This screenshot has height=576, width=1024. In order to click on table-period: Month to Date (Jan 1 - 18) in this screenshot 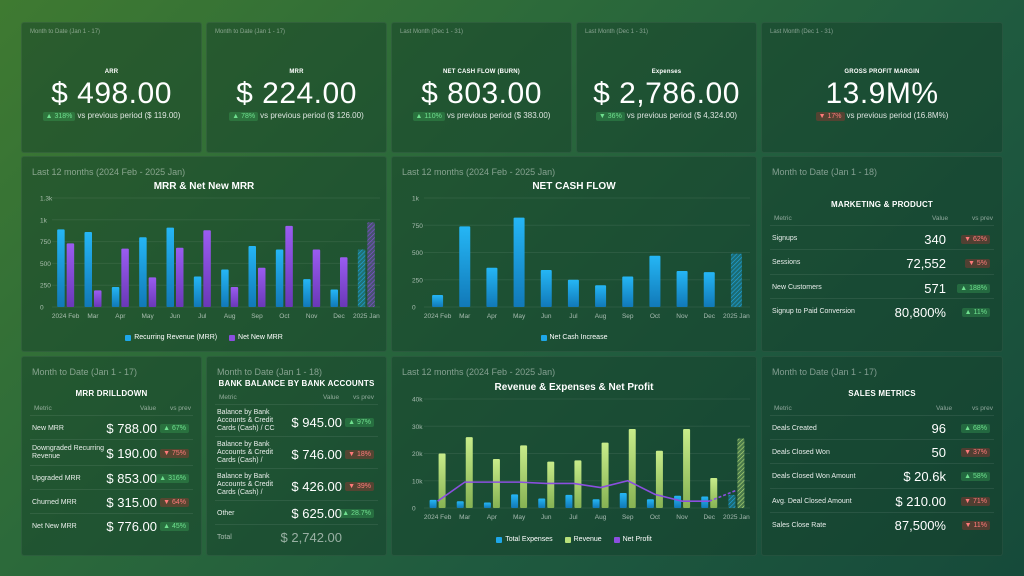, I will do `click(825, 172)`.